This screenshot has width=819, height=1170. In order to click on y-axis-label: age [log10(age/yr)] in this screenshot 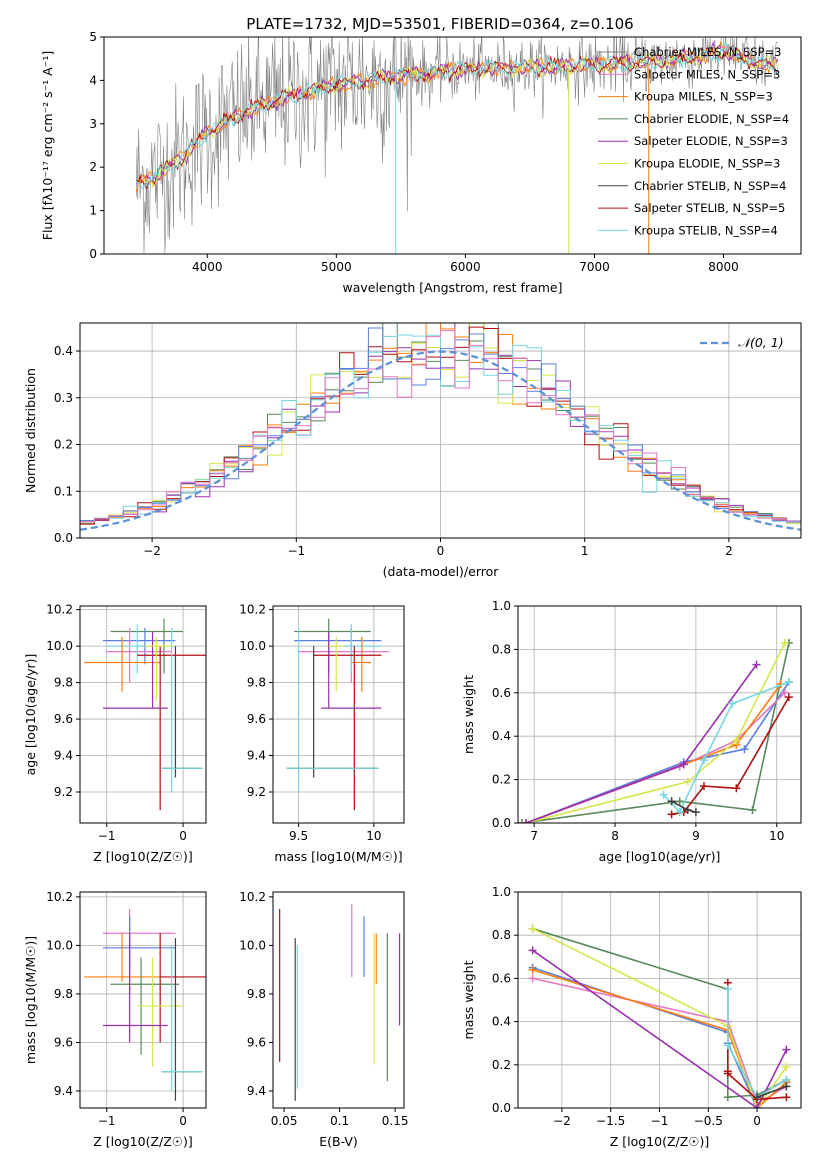, I will do `click(30, 715)`.